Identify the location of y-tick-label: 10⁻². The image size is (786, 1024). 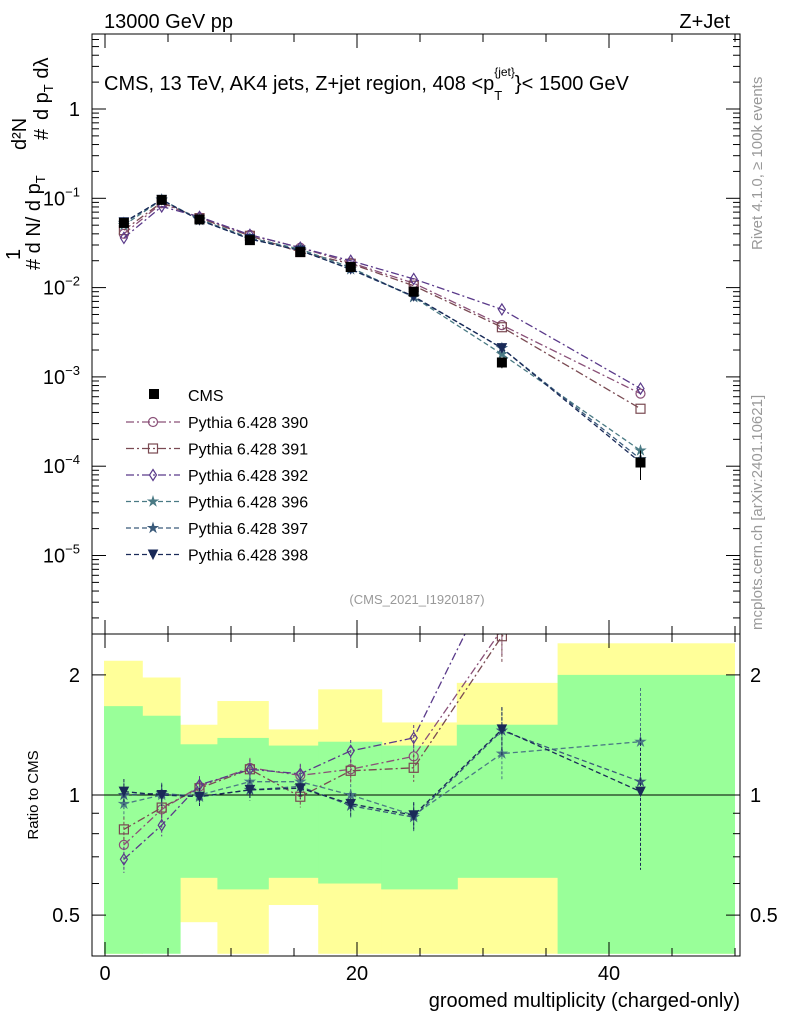
(61, 287).